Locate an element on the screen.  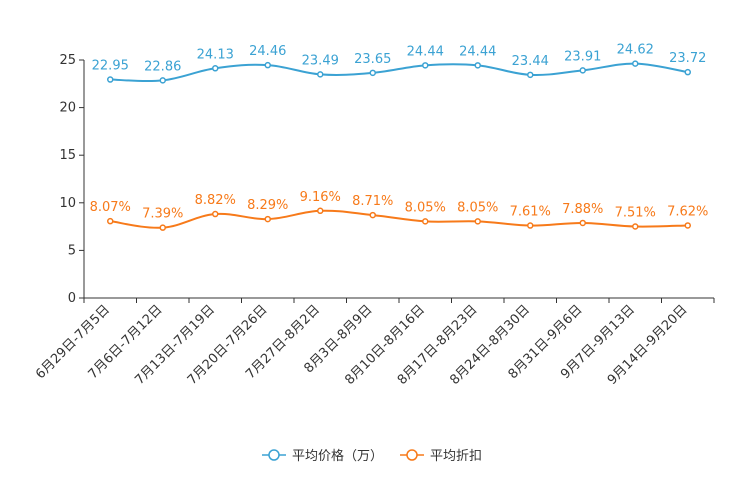
data-label: 24.13 is located at coordinates (215, 54).